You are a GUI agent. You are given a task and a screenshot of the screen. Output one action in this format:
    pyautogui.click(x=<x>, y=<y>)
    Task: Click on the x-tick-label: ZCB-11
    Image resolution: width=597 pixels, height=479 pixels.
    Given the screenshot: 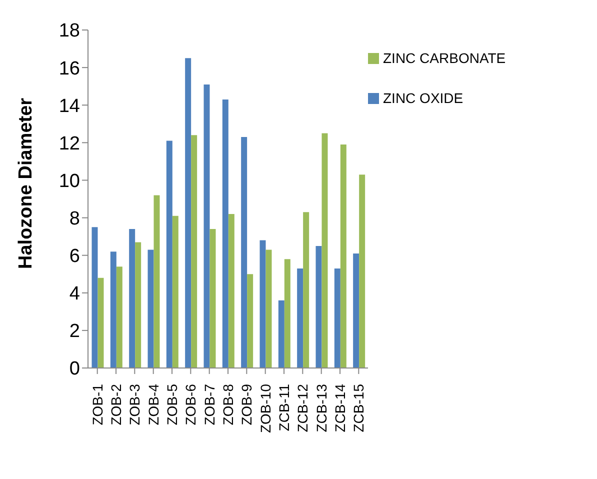 What is the action you would take?
    pyautogui.click(x=284, y=408)
    